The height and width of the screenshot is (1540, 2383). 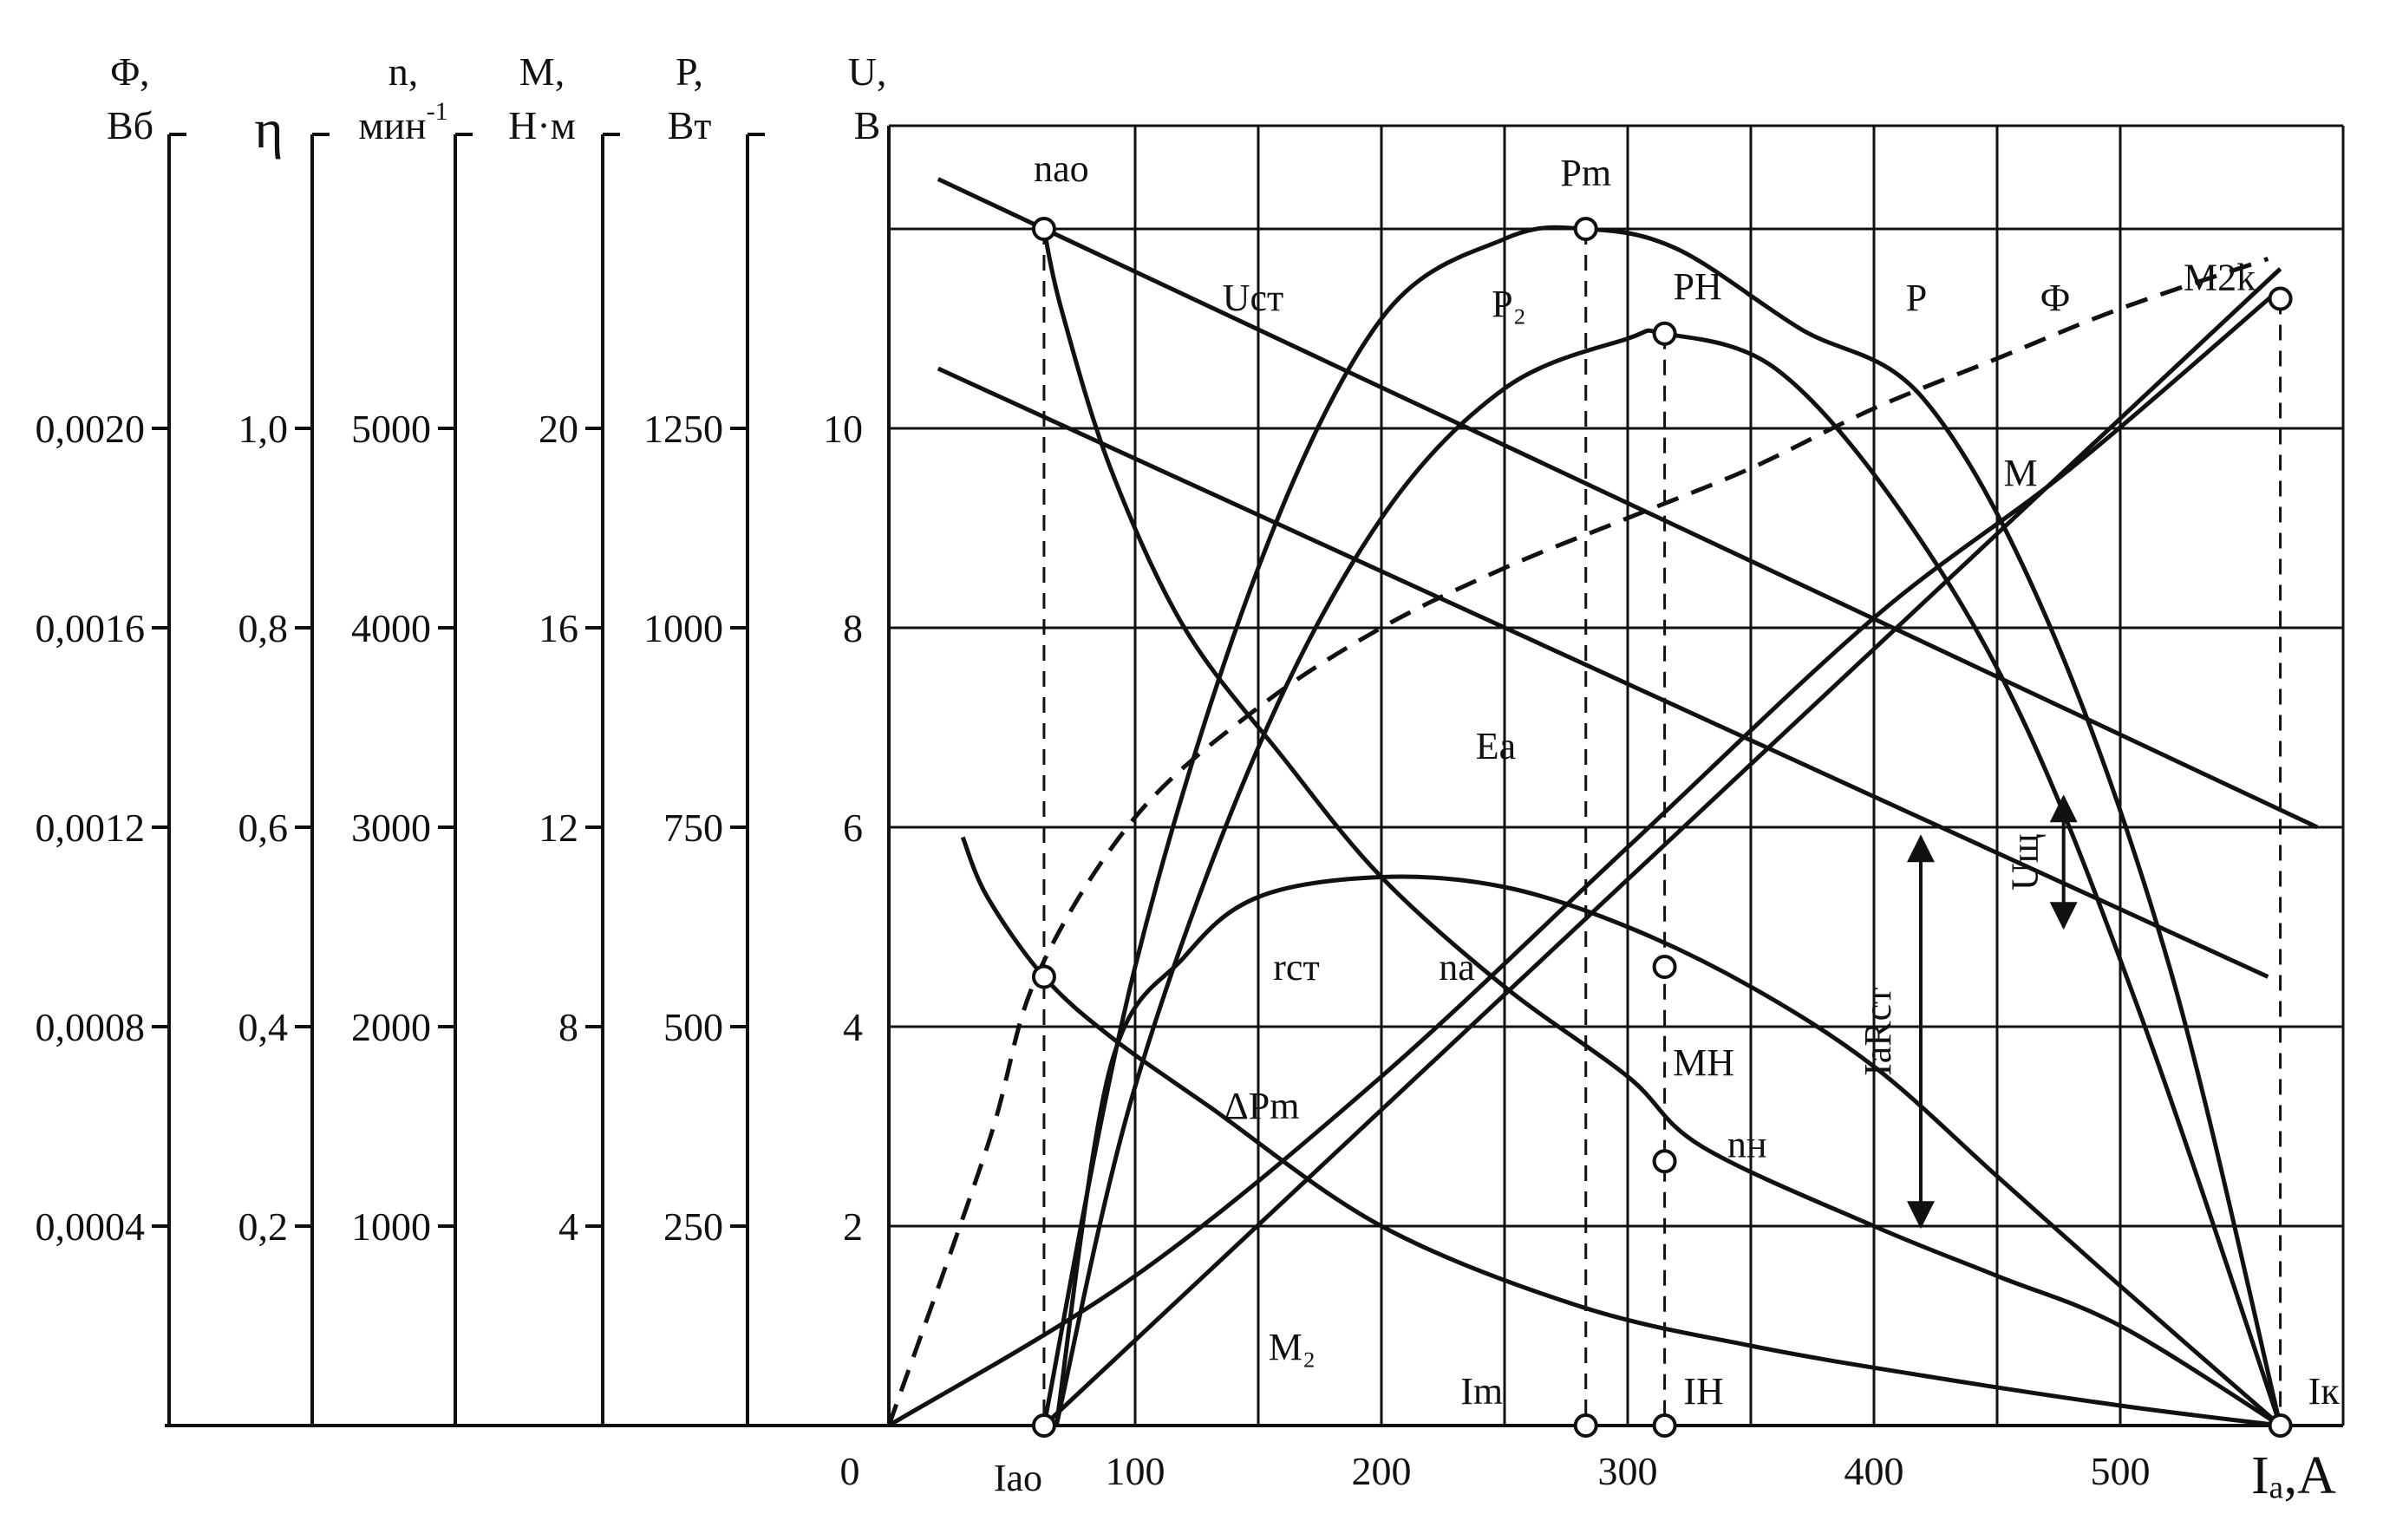 I want to click on series-label: P₂, so click(x=1509, y=304).